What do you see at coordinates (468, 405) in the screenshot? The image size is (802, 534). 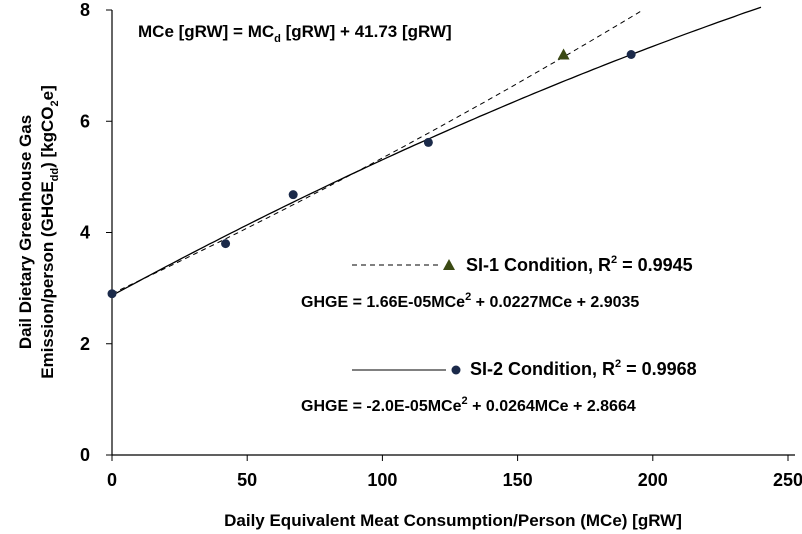 I see `equation-si2: GHGE = -2.0E-05MCe2 + 0.0264MCe + 2.8664` at bounding box center [468, 405].